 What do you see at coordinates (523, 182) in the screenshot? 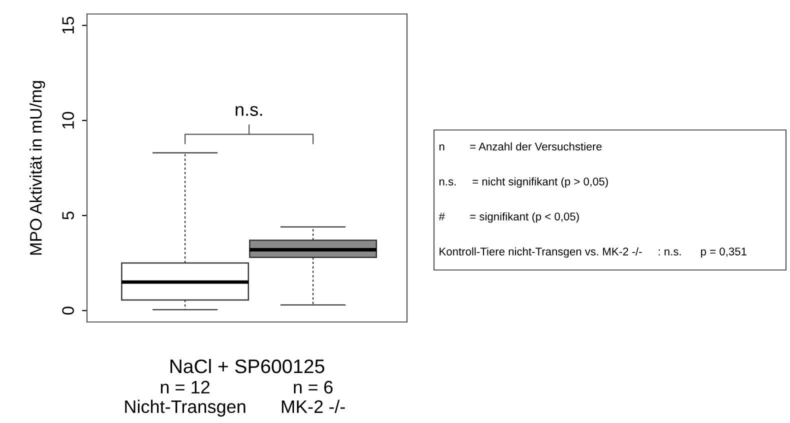
I see `text: n.s. = nicht signifikant (p > 0,05)` at bounding box center [523, 182].